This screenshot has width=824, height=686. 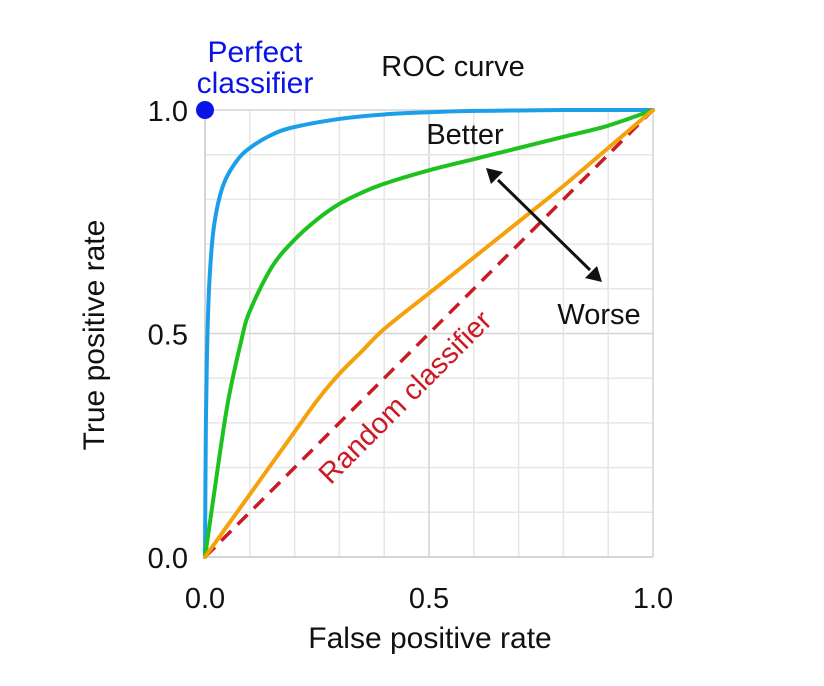 What do you see at coordinates (168, 112) in the screenshot?
I see `y-tick-label: 1.0` at bounding box center [168, 112].